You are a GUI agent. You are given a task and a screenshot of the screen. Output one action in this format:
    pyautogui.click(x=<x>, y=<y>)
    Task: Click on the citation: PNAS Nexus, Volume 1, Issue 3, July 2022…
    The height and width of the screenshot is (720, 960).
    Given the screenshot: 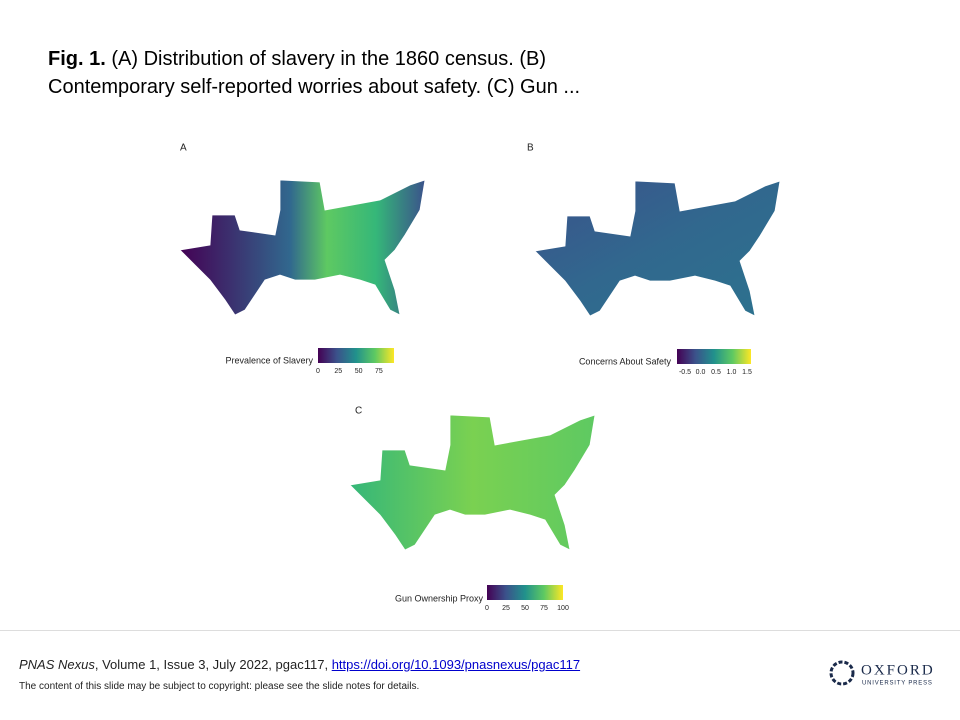 What is the action you would take?
    pyautogui.click(x=299, y=664)
    